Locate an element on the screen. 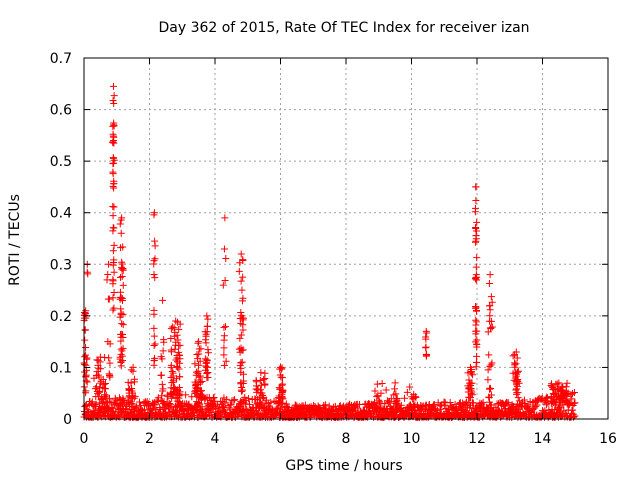 The image size is (640, 480). y-tick-label: 0.7 is located at coordinates (61, 59).